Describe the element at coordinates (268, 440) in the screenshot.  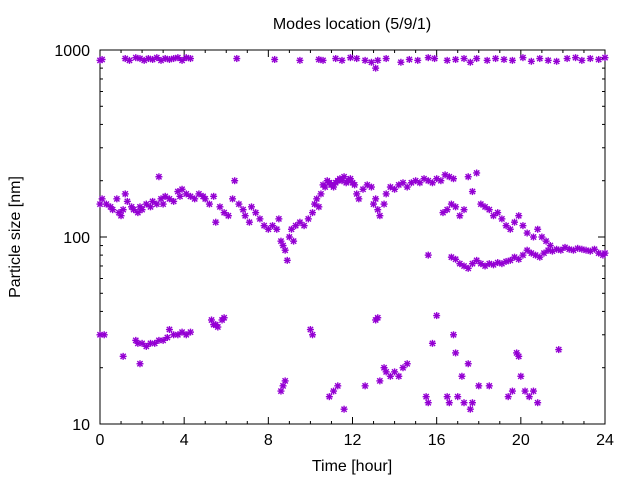
I see `x-tick-label: 8` at that location.